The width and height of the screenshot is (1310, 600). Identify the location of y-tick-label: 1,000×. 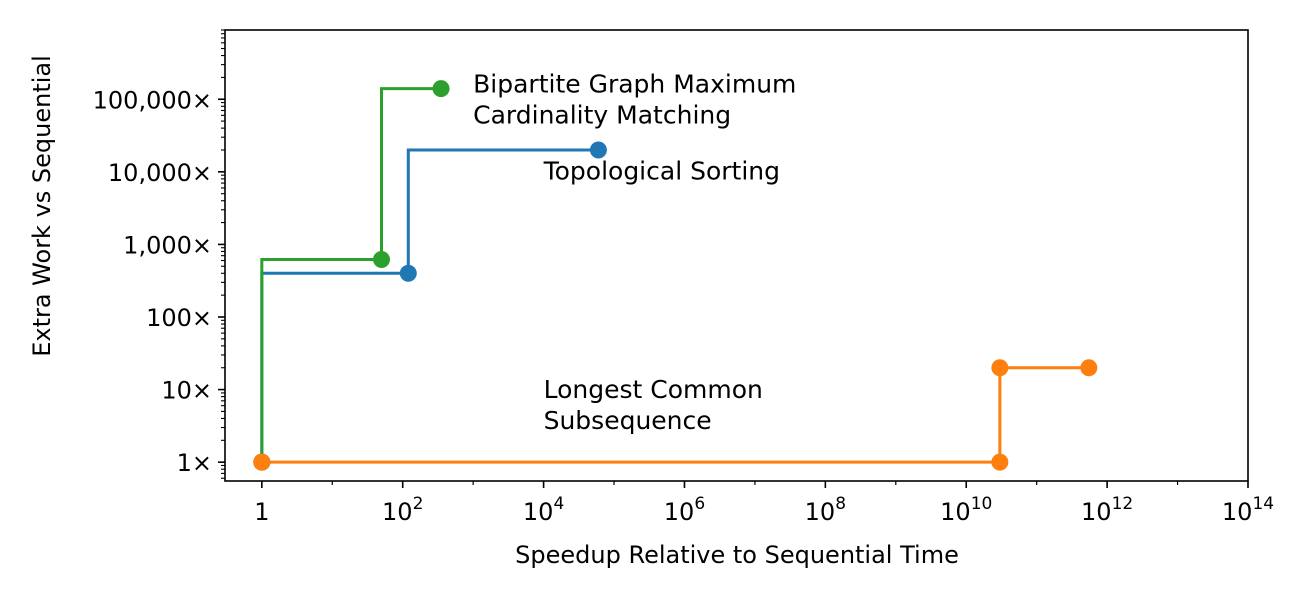
(167, 245).